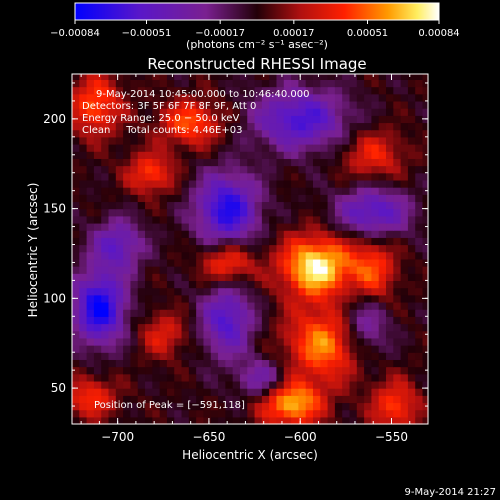  I want to click on annotation-clean-counts: Clean Total counts: 4.46E+03, so click(162, 130).